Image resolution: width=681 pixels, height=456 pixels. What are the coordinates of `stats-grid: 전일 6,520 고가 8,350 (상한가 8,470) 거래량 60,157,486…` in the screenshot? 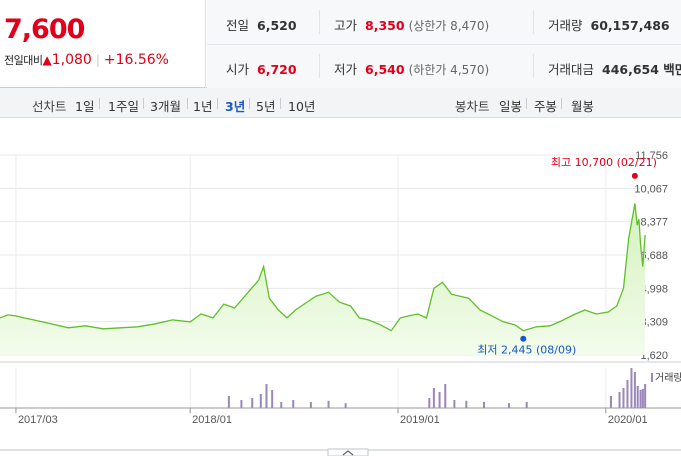 It's located at (444, 44).